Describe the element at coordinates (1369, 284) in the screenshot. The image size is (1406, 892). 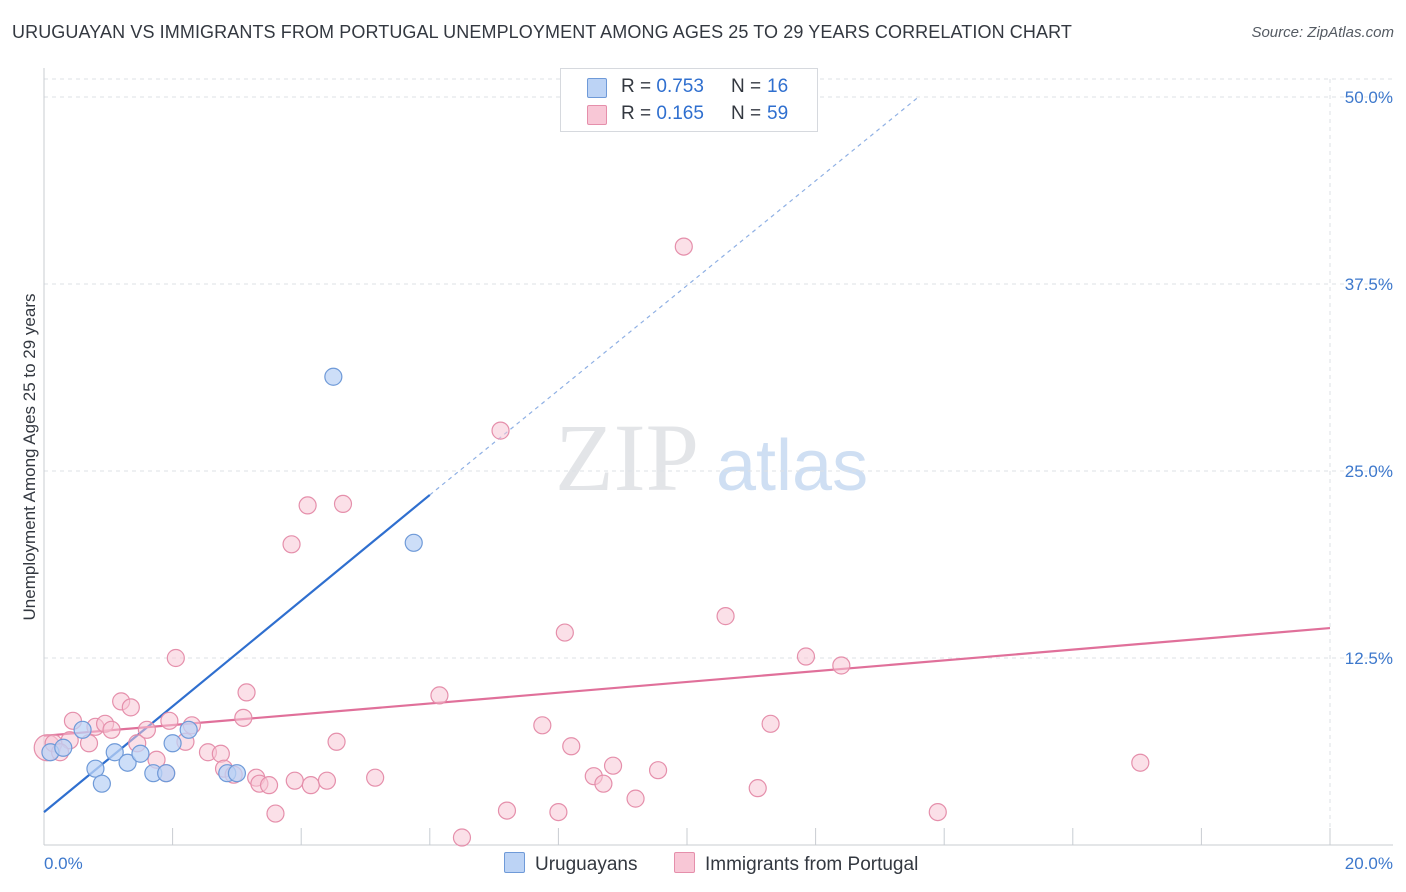
I see `y-tick-label: 37.5%` at that location.